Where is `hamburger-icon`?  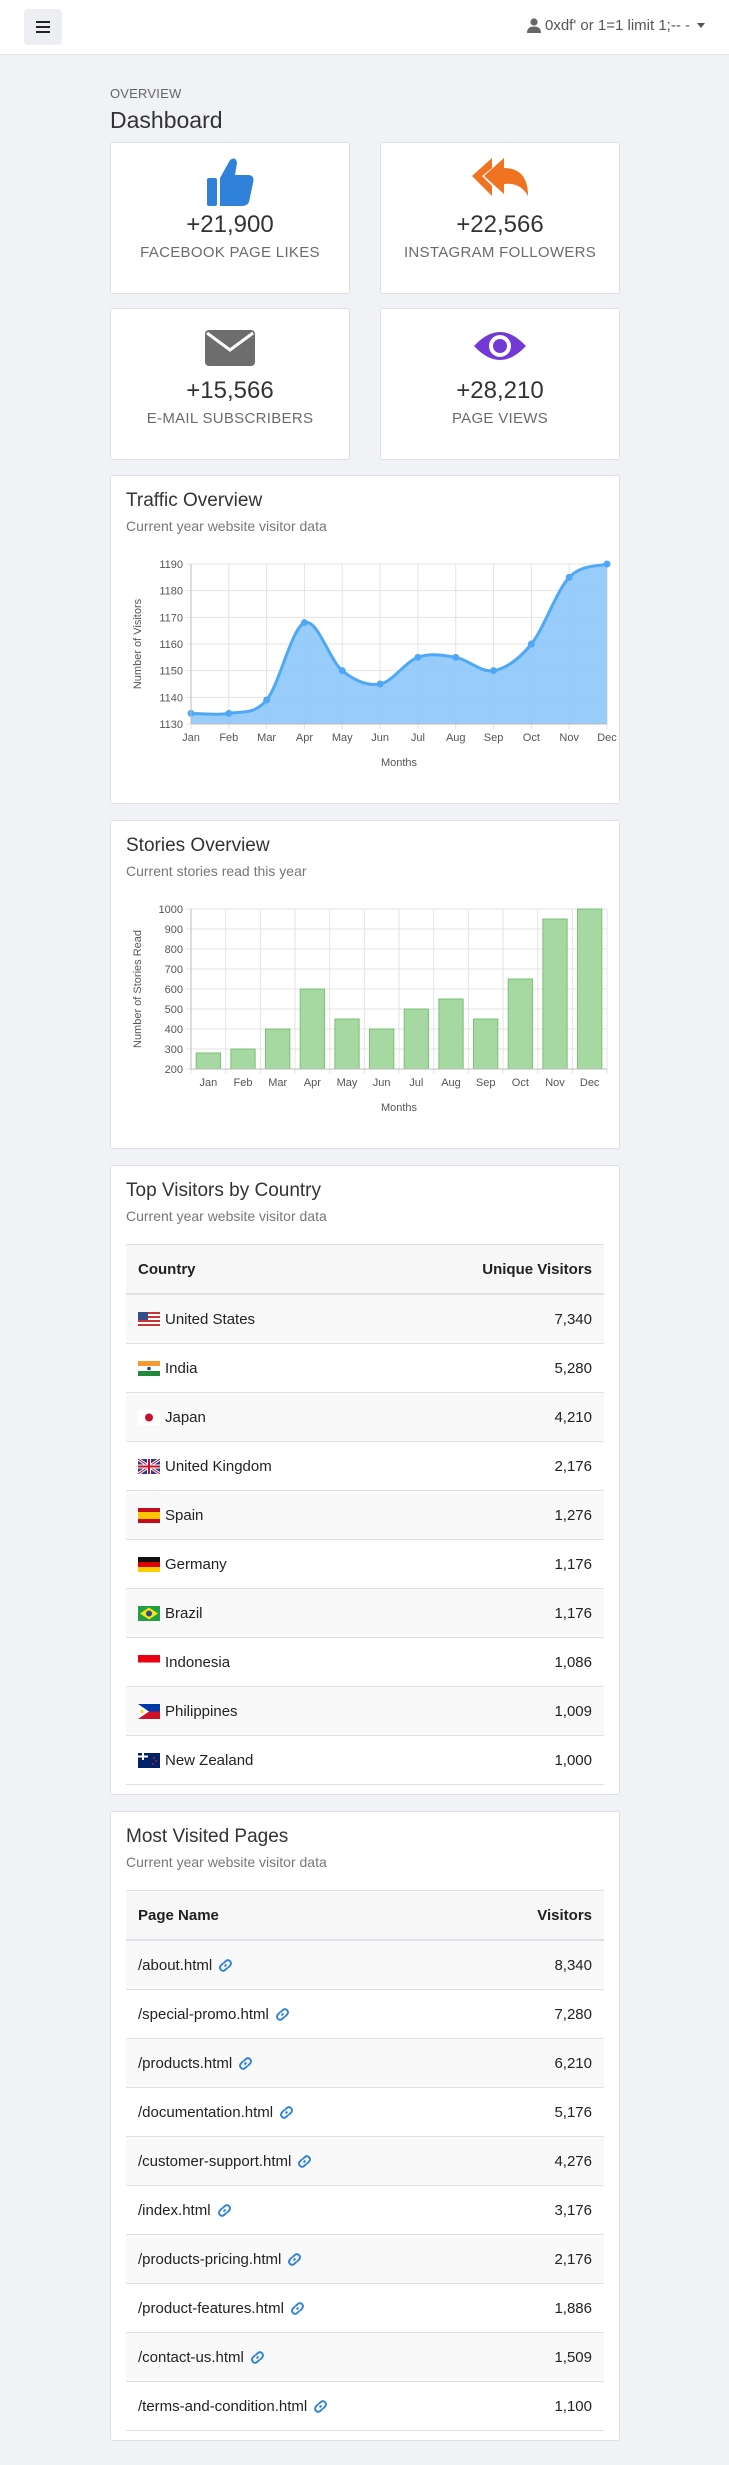
hamburger-icon is located at coordinates (43, 27).